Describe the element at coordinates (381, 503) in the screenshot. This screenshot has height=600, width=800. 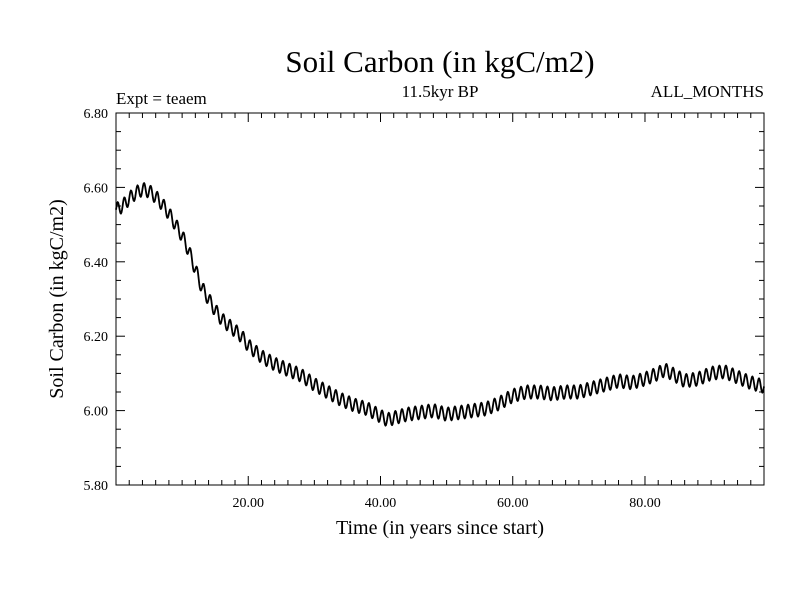
I see `x-tick-label: 40.00` at that location.